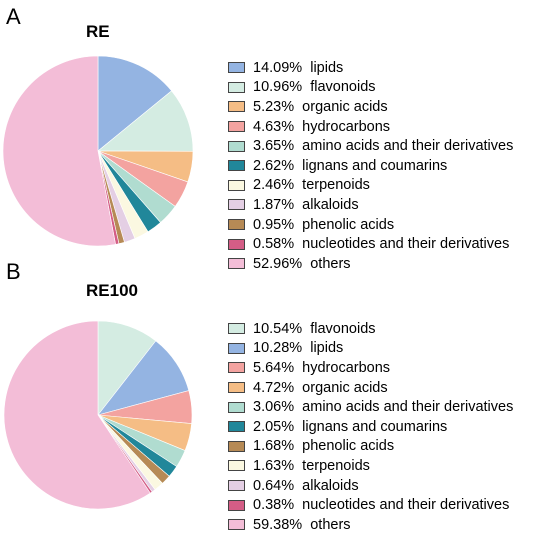  I want to click on legend-b-item-amino-acids-and-their-derivatives: 3.06% amino acids and their derivatives, so click(370, 407).